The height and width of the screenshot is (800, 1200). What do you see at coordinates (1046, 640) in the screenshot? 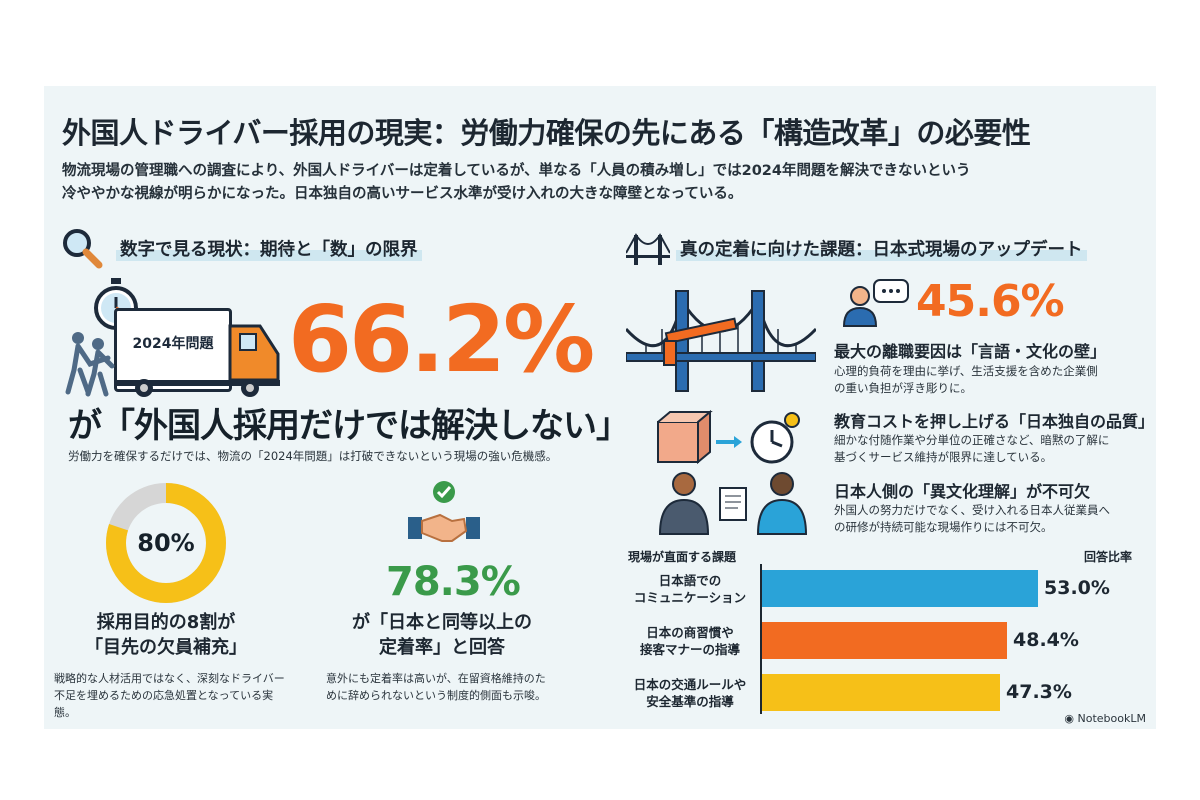
I see `bar-value-label: 48.4%` at bounding box center [1046, 640].